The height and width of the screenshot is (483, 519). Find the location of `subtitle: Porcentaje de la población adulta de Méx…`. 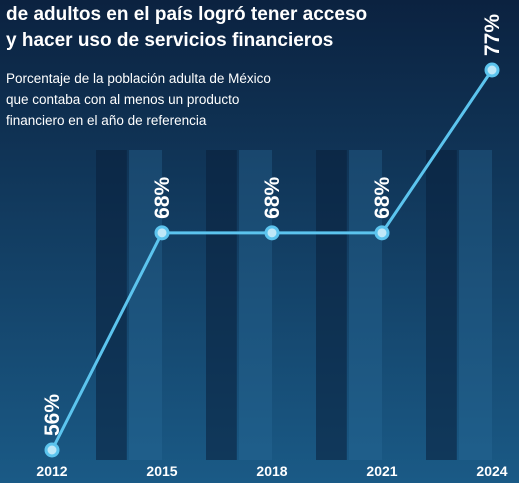

subtitle: Porcentaje de la población adulta de Méx… is located at coordinates (138, 78).